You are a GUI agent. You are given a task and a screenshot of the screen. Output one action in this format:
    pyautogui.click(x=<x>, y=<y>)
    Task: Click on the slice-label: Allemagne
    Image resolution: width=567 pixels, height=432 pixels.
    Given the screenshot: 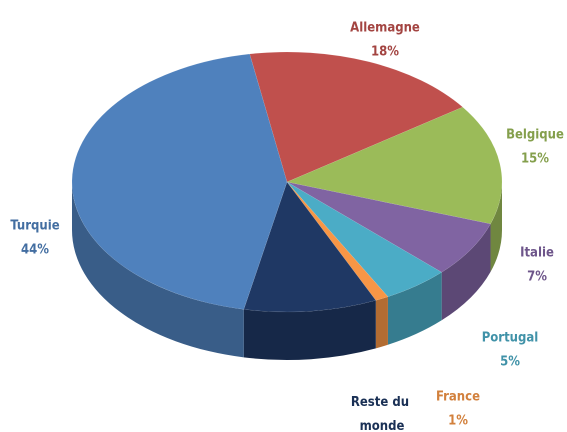 What is the action you would take?
    pyautogui.click(x=385, y=28)
    